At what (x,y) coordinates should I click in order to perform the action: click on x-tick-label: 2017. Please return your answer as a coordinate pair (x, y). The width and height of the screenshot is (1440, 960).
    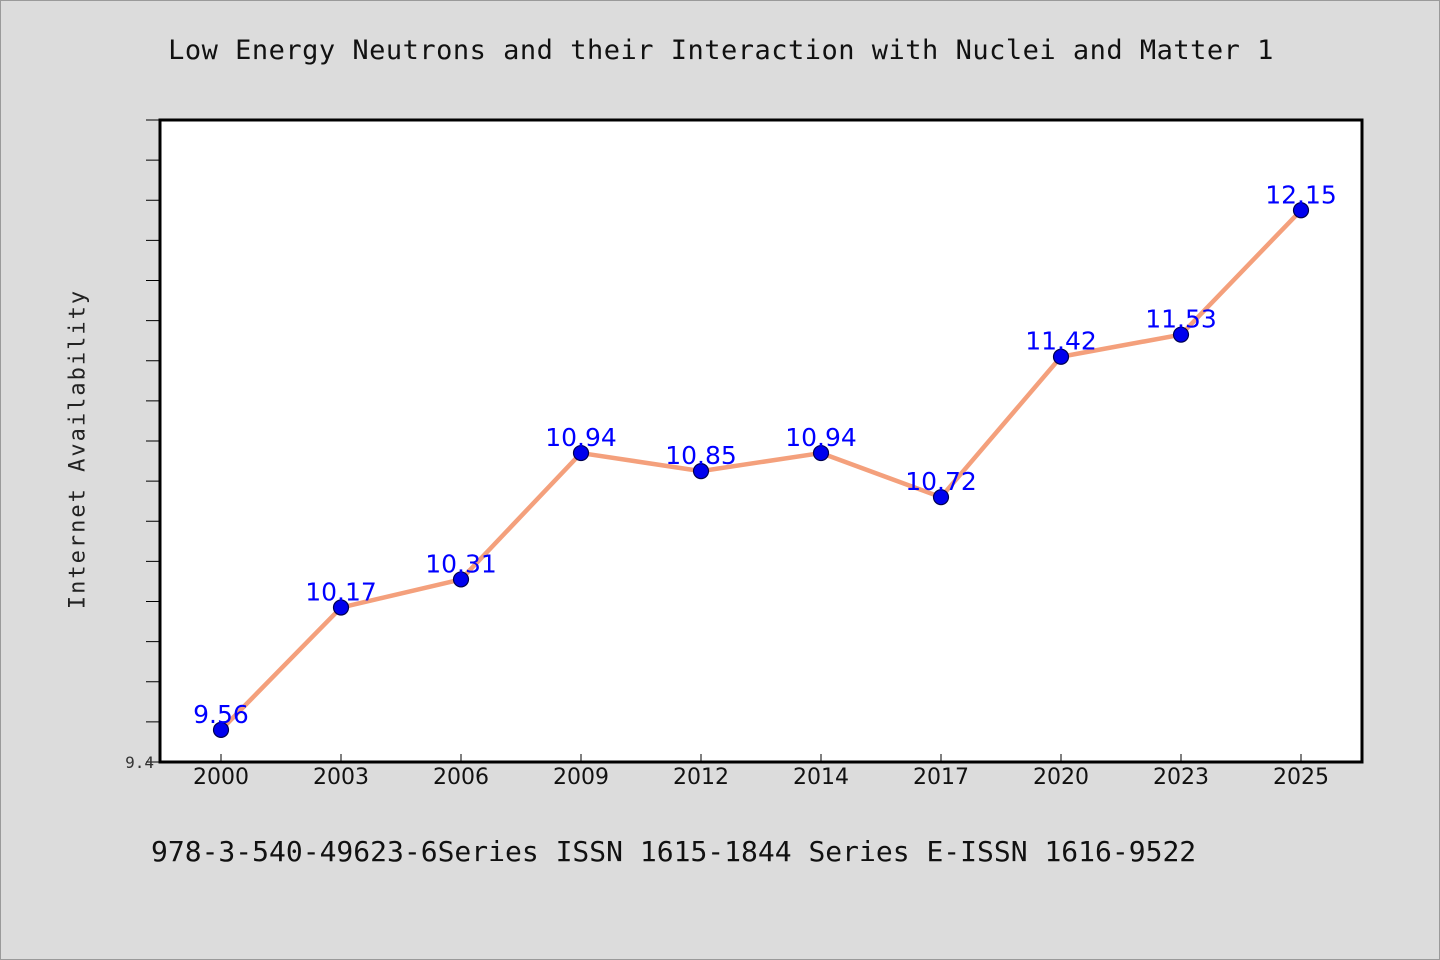
    Looking at the image, I should click on (941, 777).